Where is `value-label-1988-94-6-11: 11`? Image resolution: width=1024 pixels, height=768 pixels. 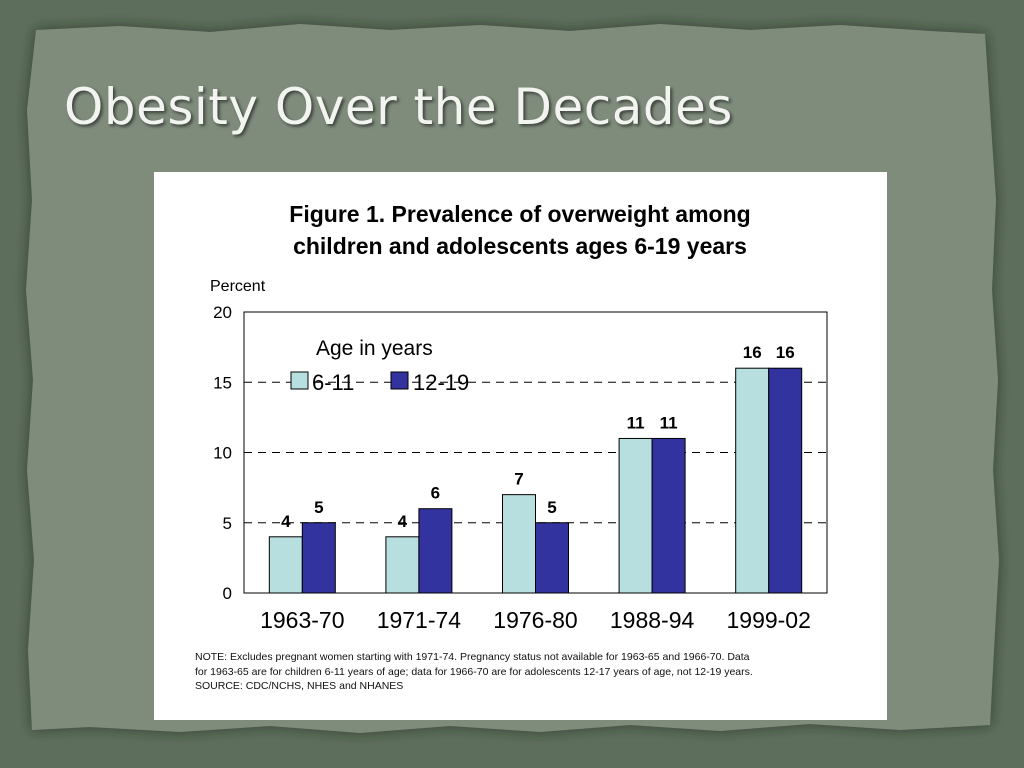
value-label-1988-94-6-11: 11 is located at coordinates (636, 422).